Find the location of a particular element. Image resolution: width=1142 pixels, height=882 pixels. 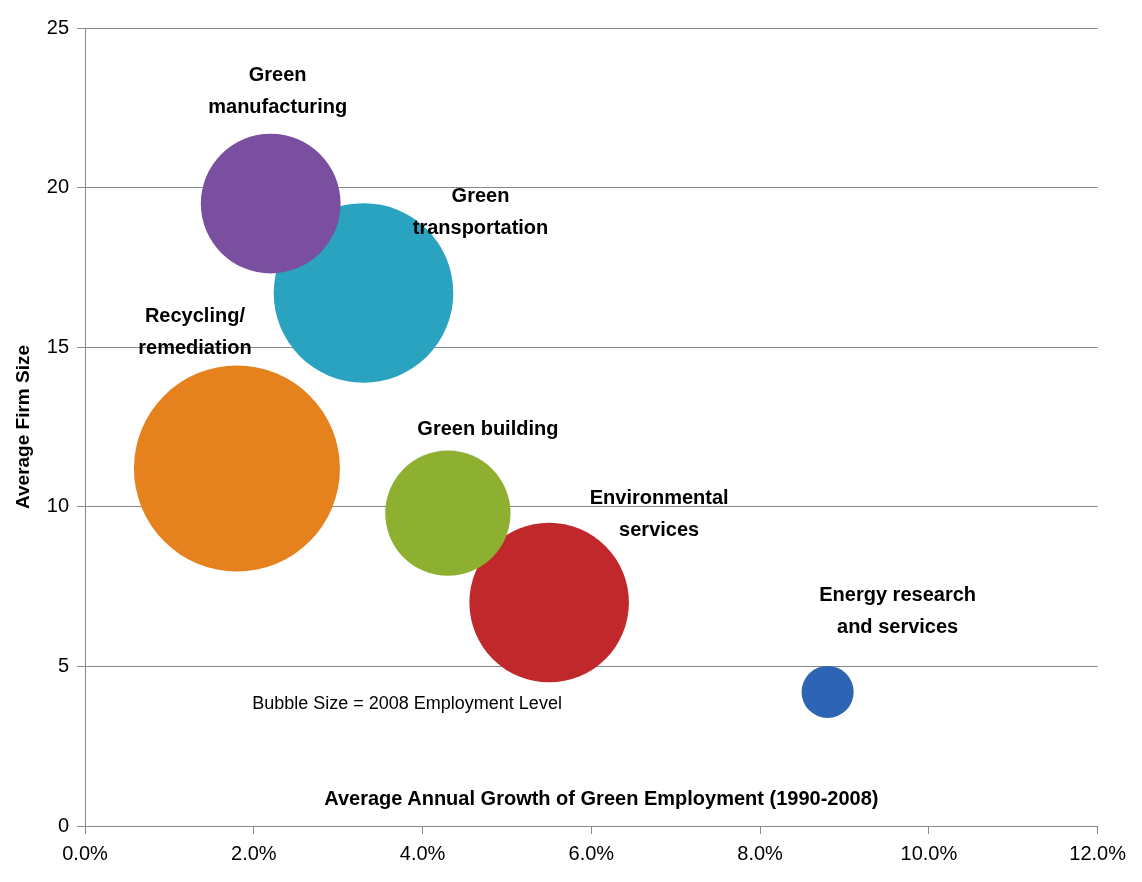

y-axis-title: Average Firm Size is located at coordinates (22, 427).